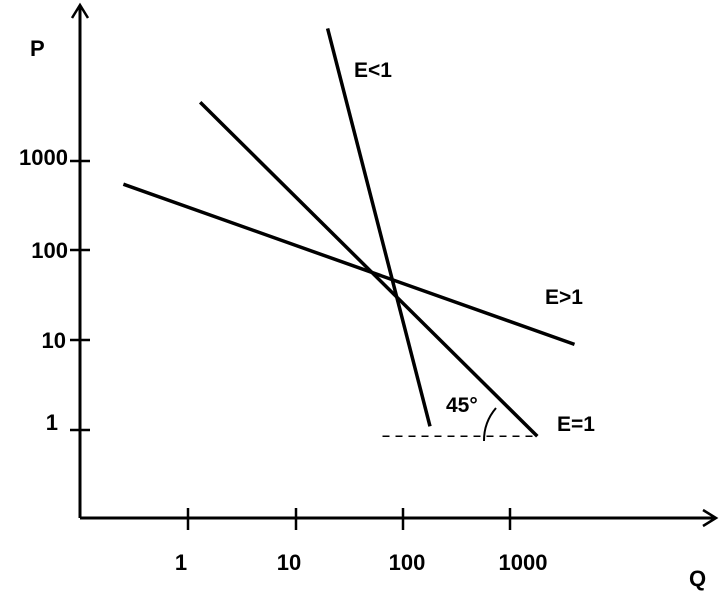 The width and height of the screenshot is (725, 596). What do you see at coordinates (43, 157) in the screenshot?
I see `y-tick-label: 1000` at bounding box center [43, 157].